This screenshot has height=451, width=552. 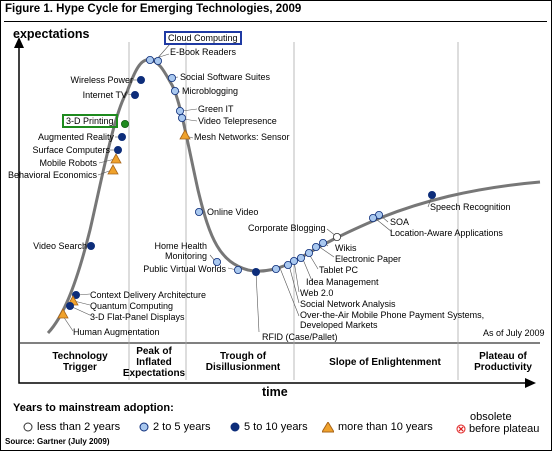 What do you see at coordinates (181, 118) in the screenshot?
I see `marker-video-telepresence` at bounding box center [181, 118].